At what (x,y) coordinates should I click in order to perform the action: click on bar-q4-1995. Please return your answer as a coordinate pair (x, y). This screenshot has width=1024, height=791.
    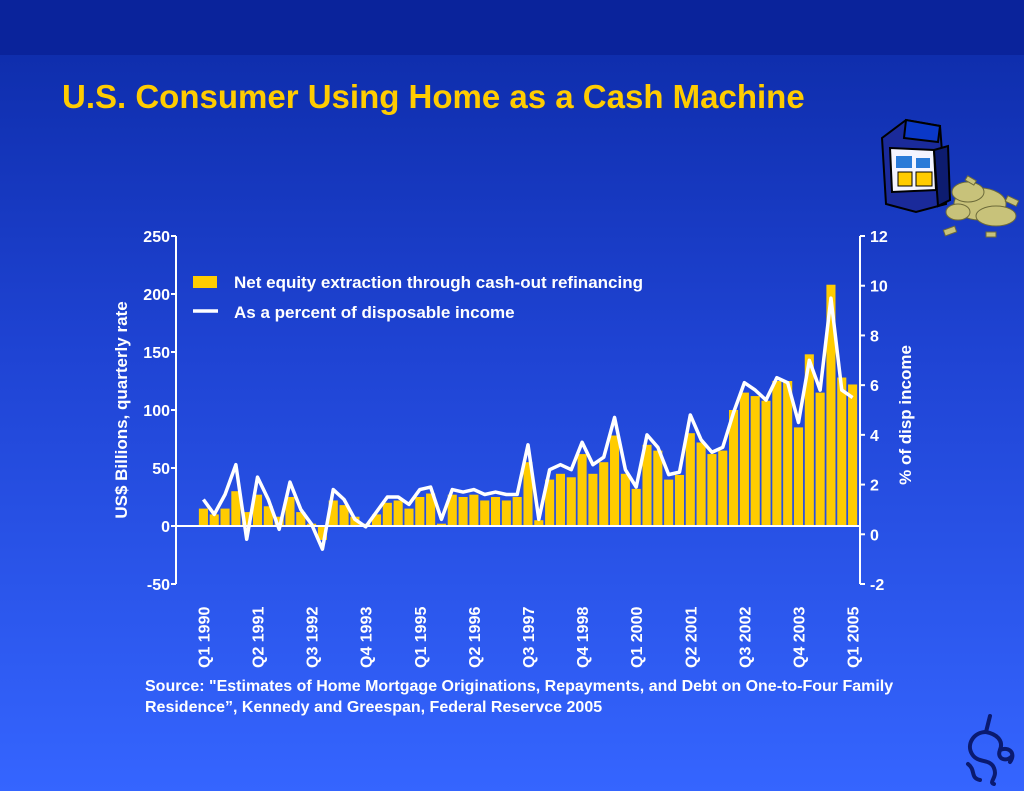
    Looking at the image, I should click on (452, 510).